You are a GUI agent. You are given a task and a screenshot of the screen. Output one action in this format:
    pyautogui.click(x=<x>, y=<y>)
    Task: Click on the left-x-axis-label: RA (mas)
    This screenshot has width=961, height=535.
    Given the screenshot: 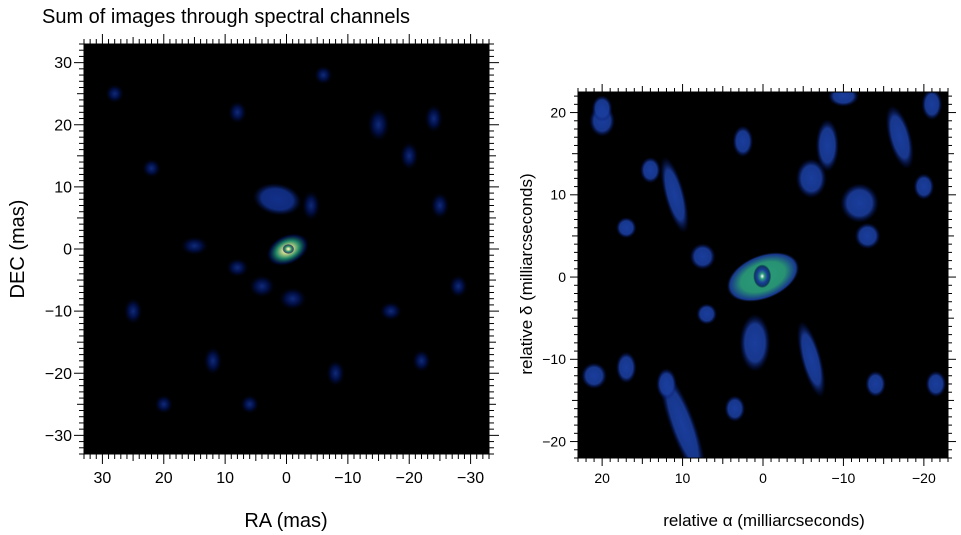 What is the action you would take?
    pyautogui.click(x=285, y=521)
    